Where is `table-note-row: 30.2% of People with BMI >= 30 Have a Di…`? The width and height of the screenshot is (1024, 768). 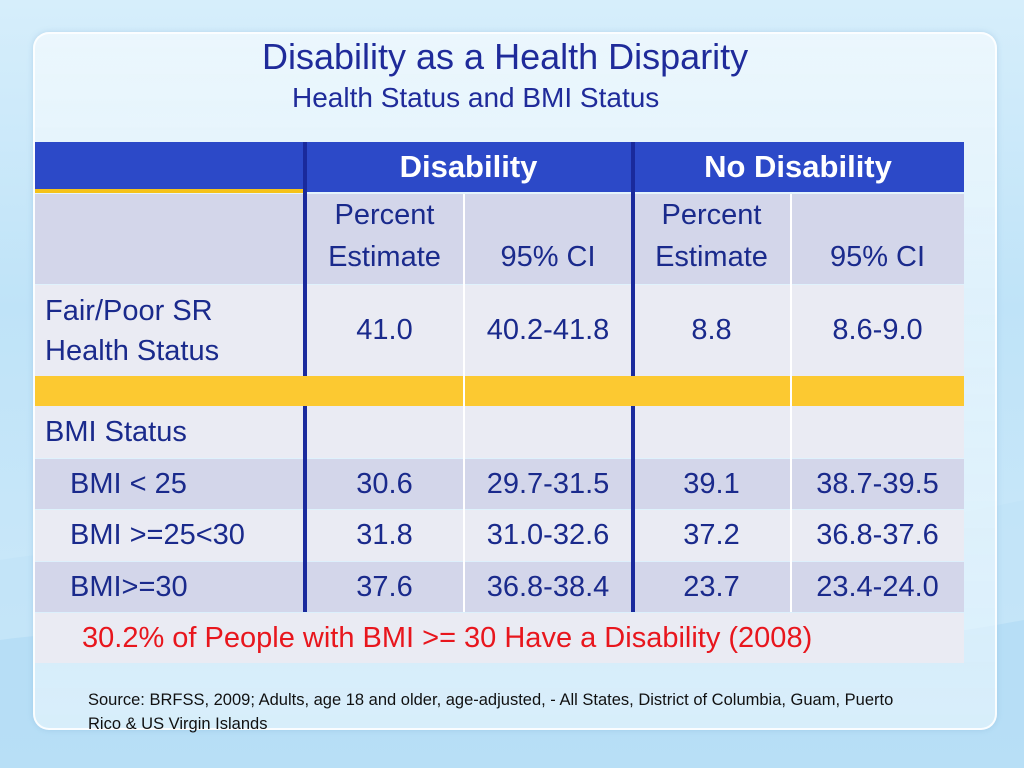
table-note-row: 30.2% of People with BMI >= 30 Have a Di… is located at coordinates (499, 638).